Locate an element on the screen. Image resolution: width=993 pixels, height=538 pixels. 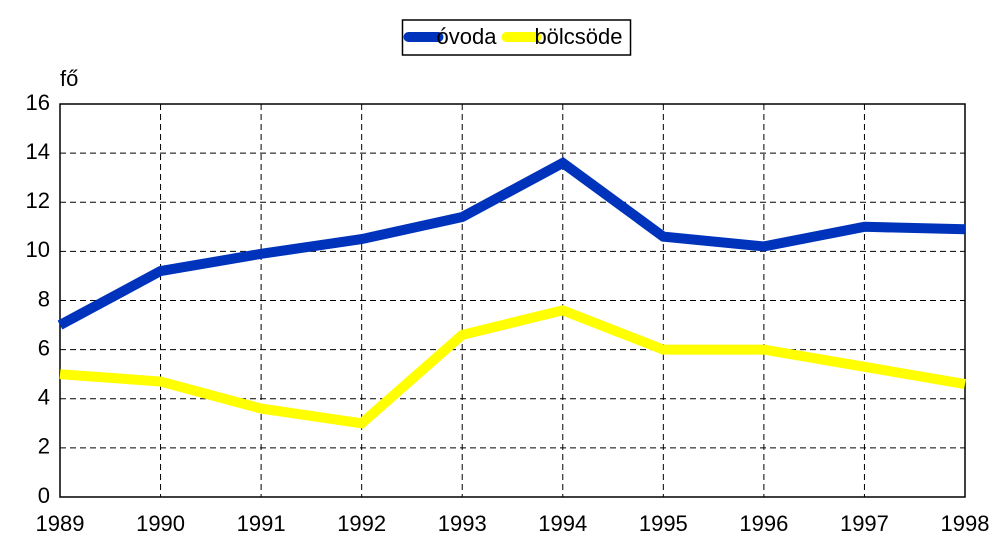
y-tick-label: 0 is located at coordinates (44, 495).